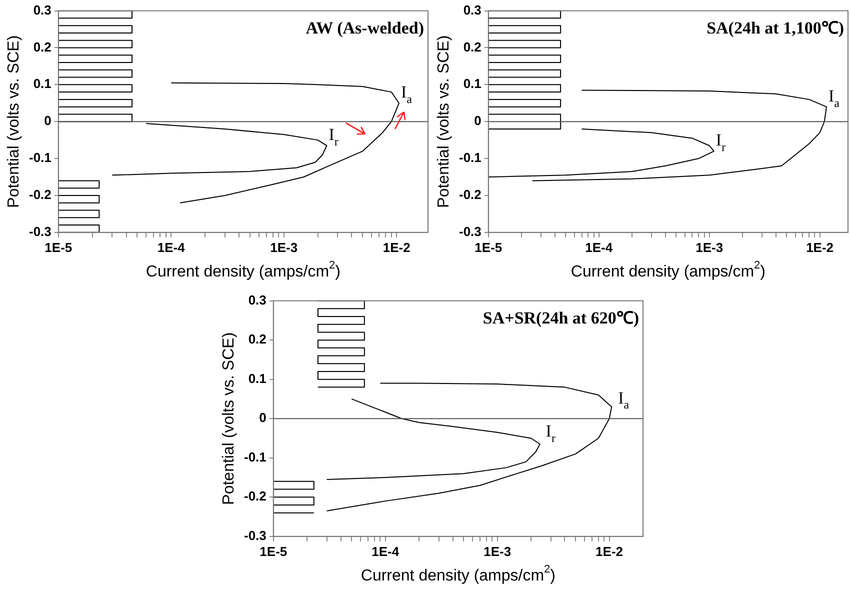  Describe the element at coordinates (560, 318) in the screenshot. I see `text: SA+SR(24h at 620℃)` at that location.